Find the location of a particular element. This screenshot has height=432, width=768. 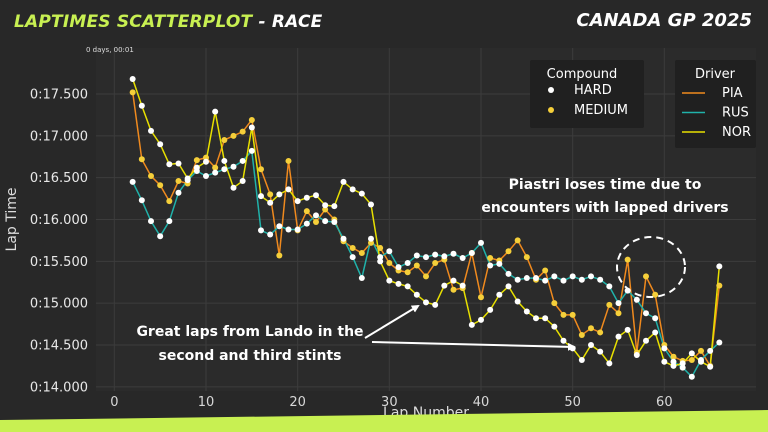

driver-legend-label: NOR is located at coordinates (736, 132).